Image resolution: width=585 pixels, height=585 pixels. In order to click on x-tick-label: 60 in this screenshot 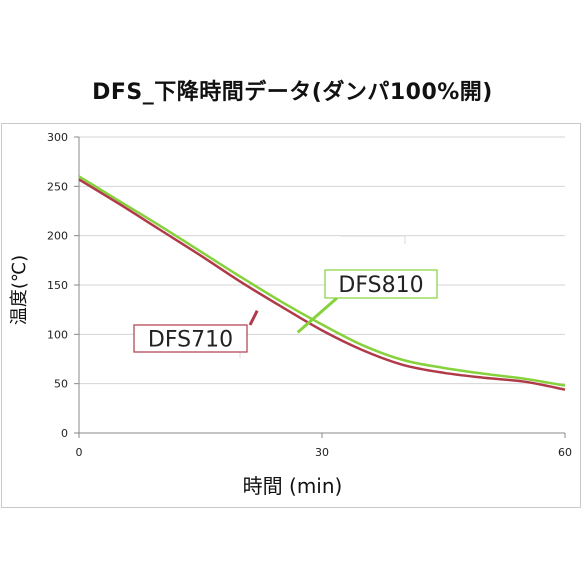, I will do `click(565, 452)`.